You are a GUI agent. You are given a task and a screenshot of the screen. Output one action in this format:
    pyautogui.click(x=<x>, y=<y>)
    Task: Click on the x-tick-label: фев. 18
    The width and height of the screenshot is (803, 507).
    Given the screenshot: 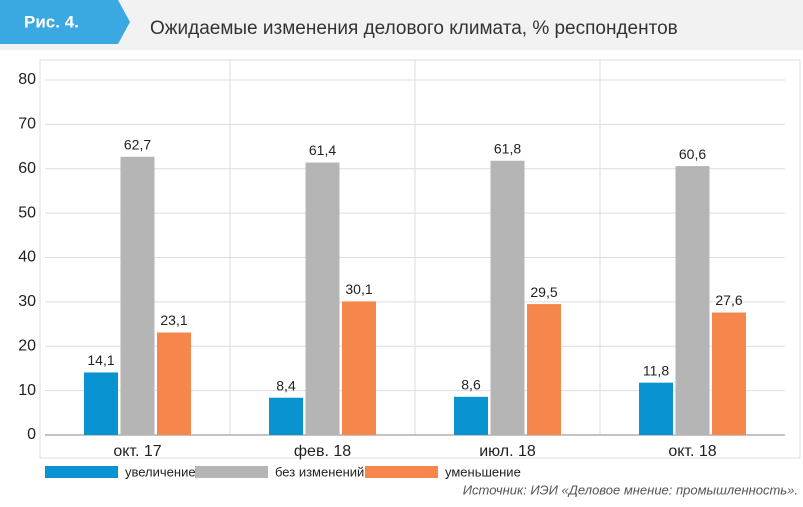 What is the action you would take?
    pyautogui.click(x=322, y=451)
    